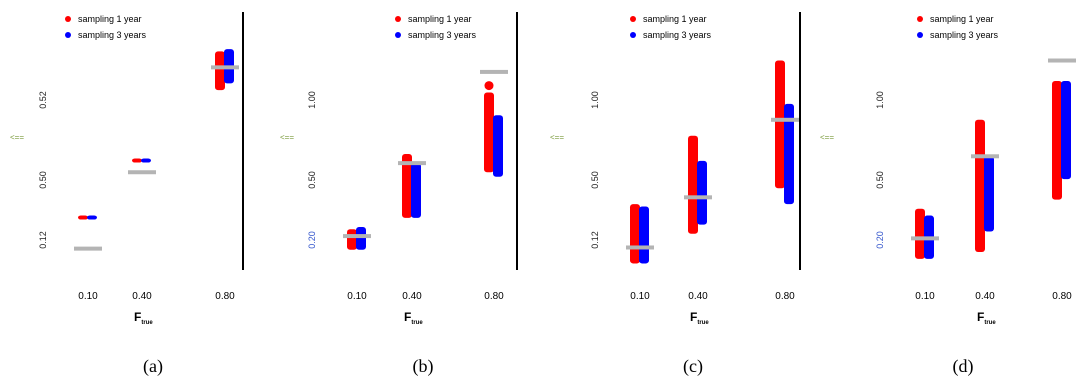 The height and width of the screenshot is (383, 1076). What do you see at coordinates (963, 366) in the screenshot?
I see `panel-caption: (d)` at bounding box center [963, 366].